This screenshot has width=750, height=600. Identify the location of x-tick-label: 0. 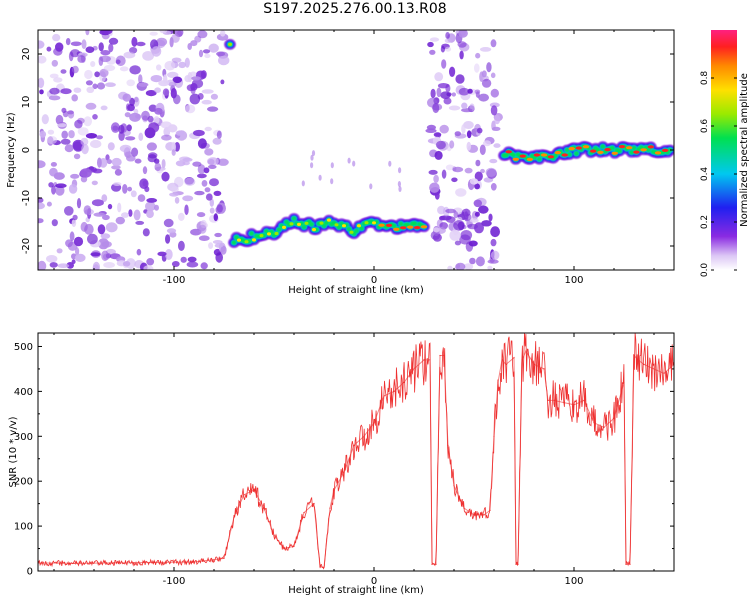
(374, 280).